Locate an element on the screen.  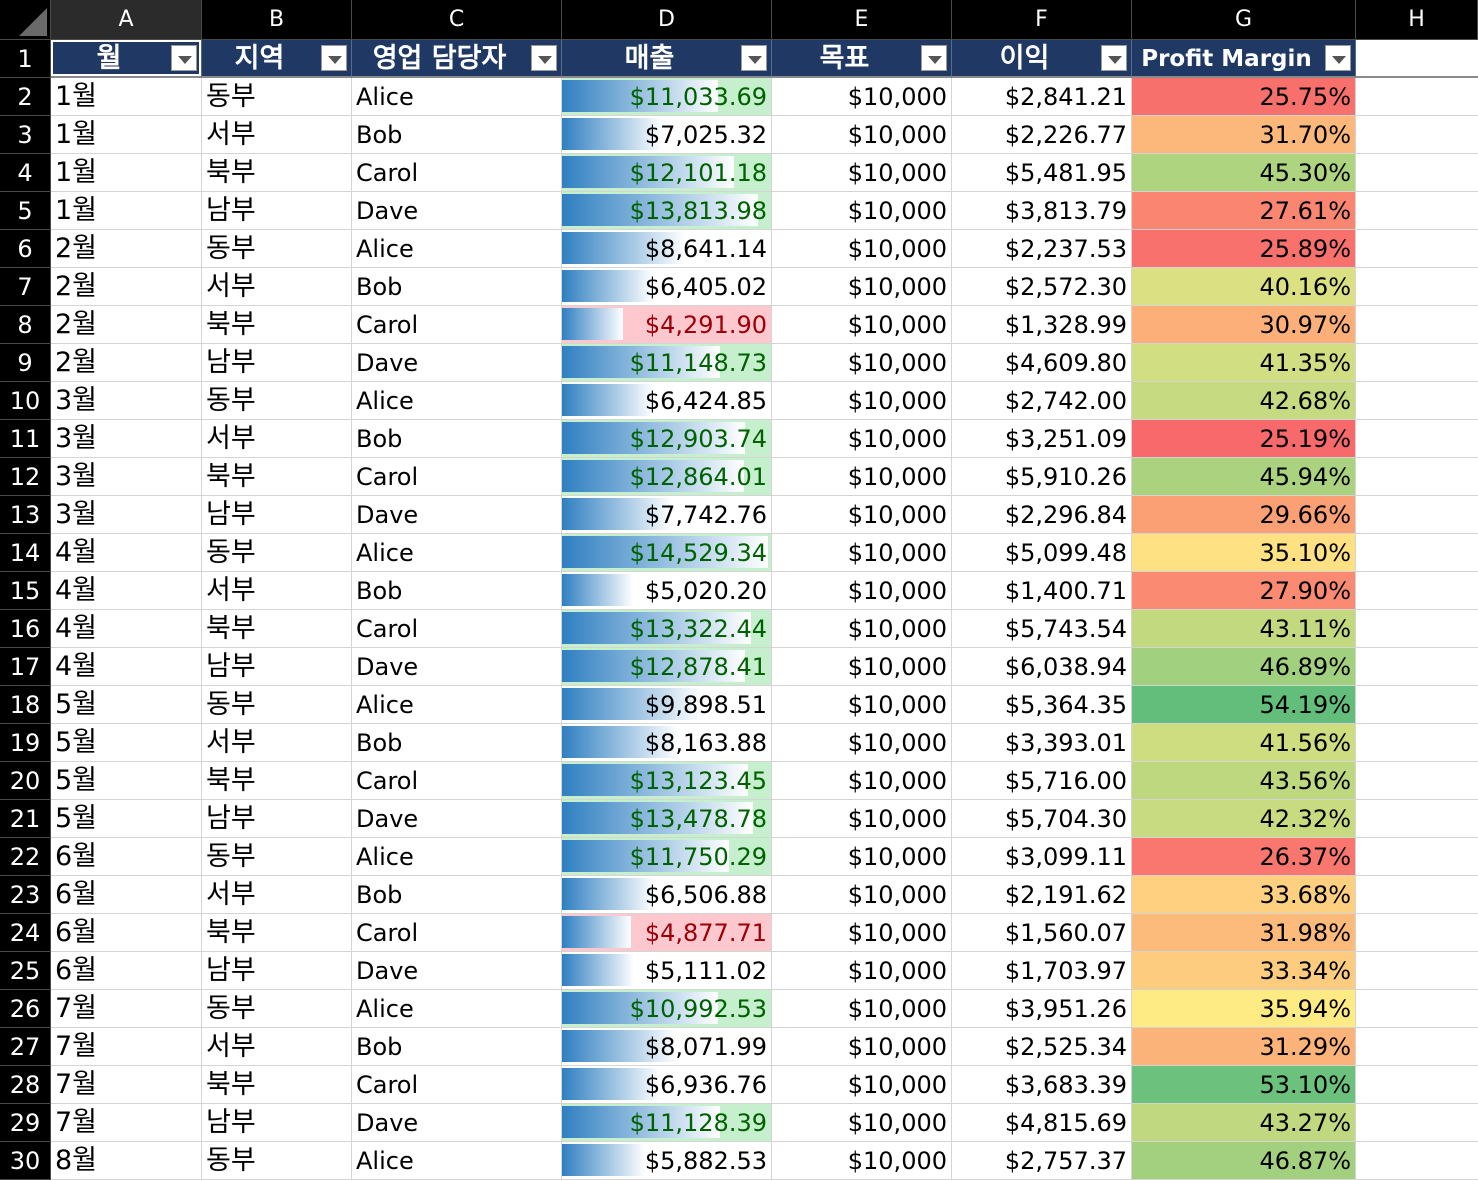
cell-sales: $12,864.01 is located at coordinates (667, 477).